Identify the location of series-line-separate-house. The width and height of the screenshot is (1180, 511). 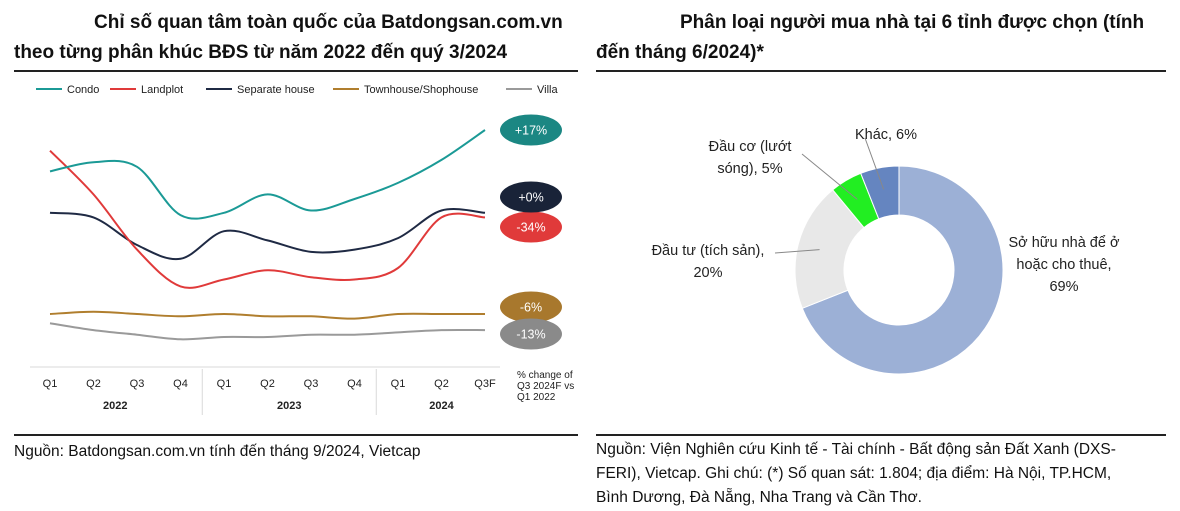
(267, 234).